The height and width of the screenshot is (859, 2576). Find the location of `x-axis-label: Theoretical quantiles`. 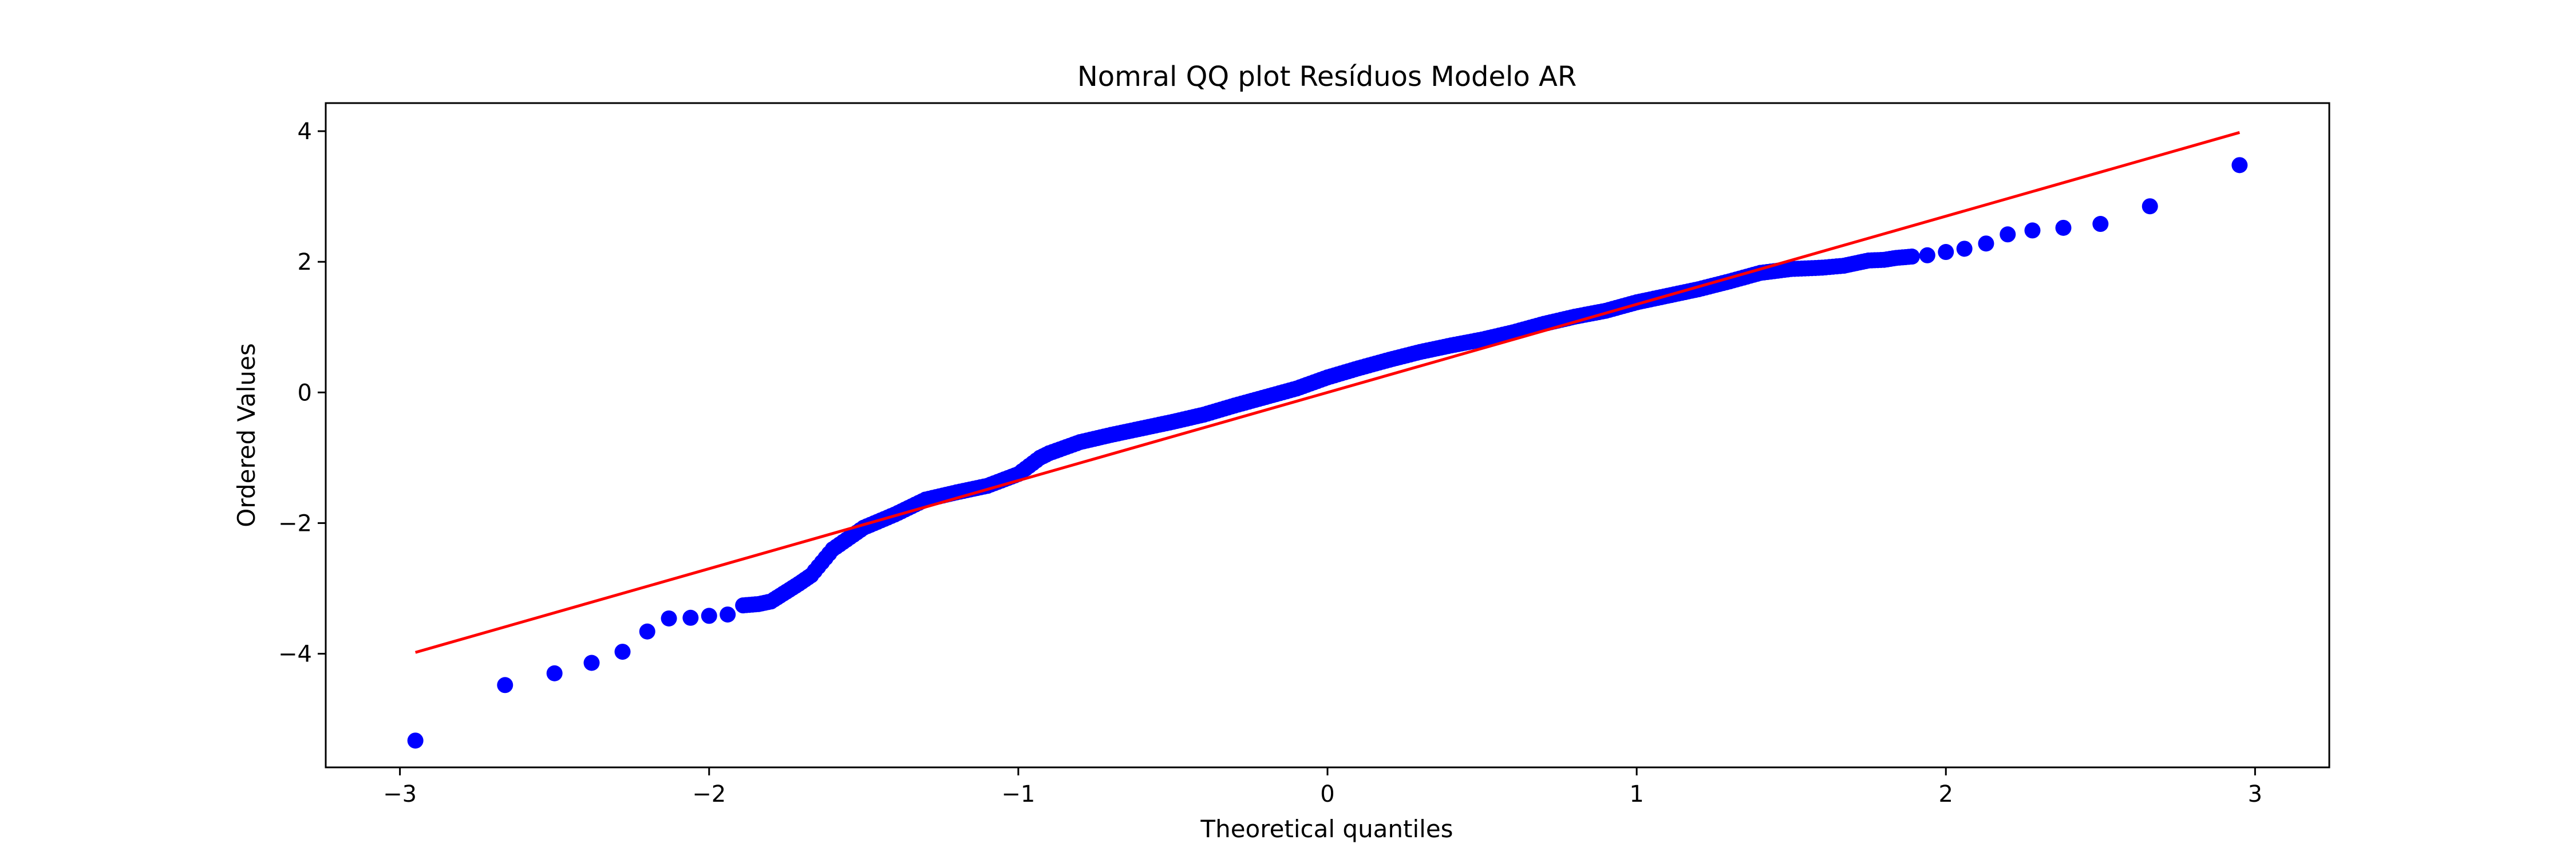

x-axis-label: Theoretical quantiles is located at coordinates (1326, 829).